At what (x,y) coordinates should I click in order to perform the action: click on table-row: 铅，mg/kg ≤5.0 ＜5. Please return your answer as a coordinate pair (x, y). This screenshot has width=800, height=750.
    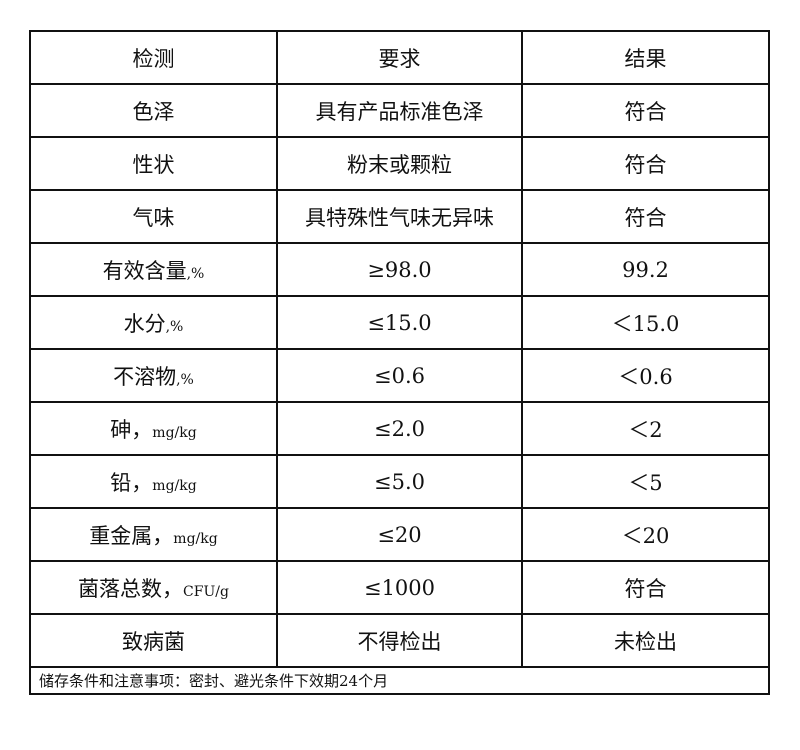
    Looking at the image, I should click on (399, 481).